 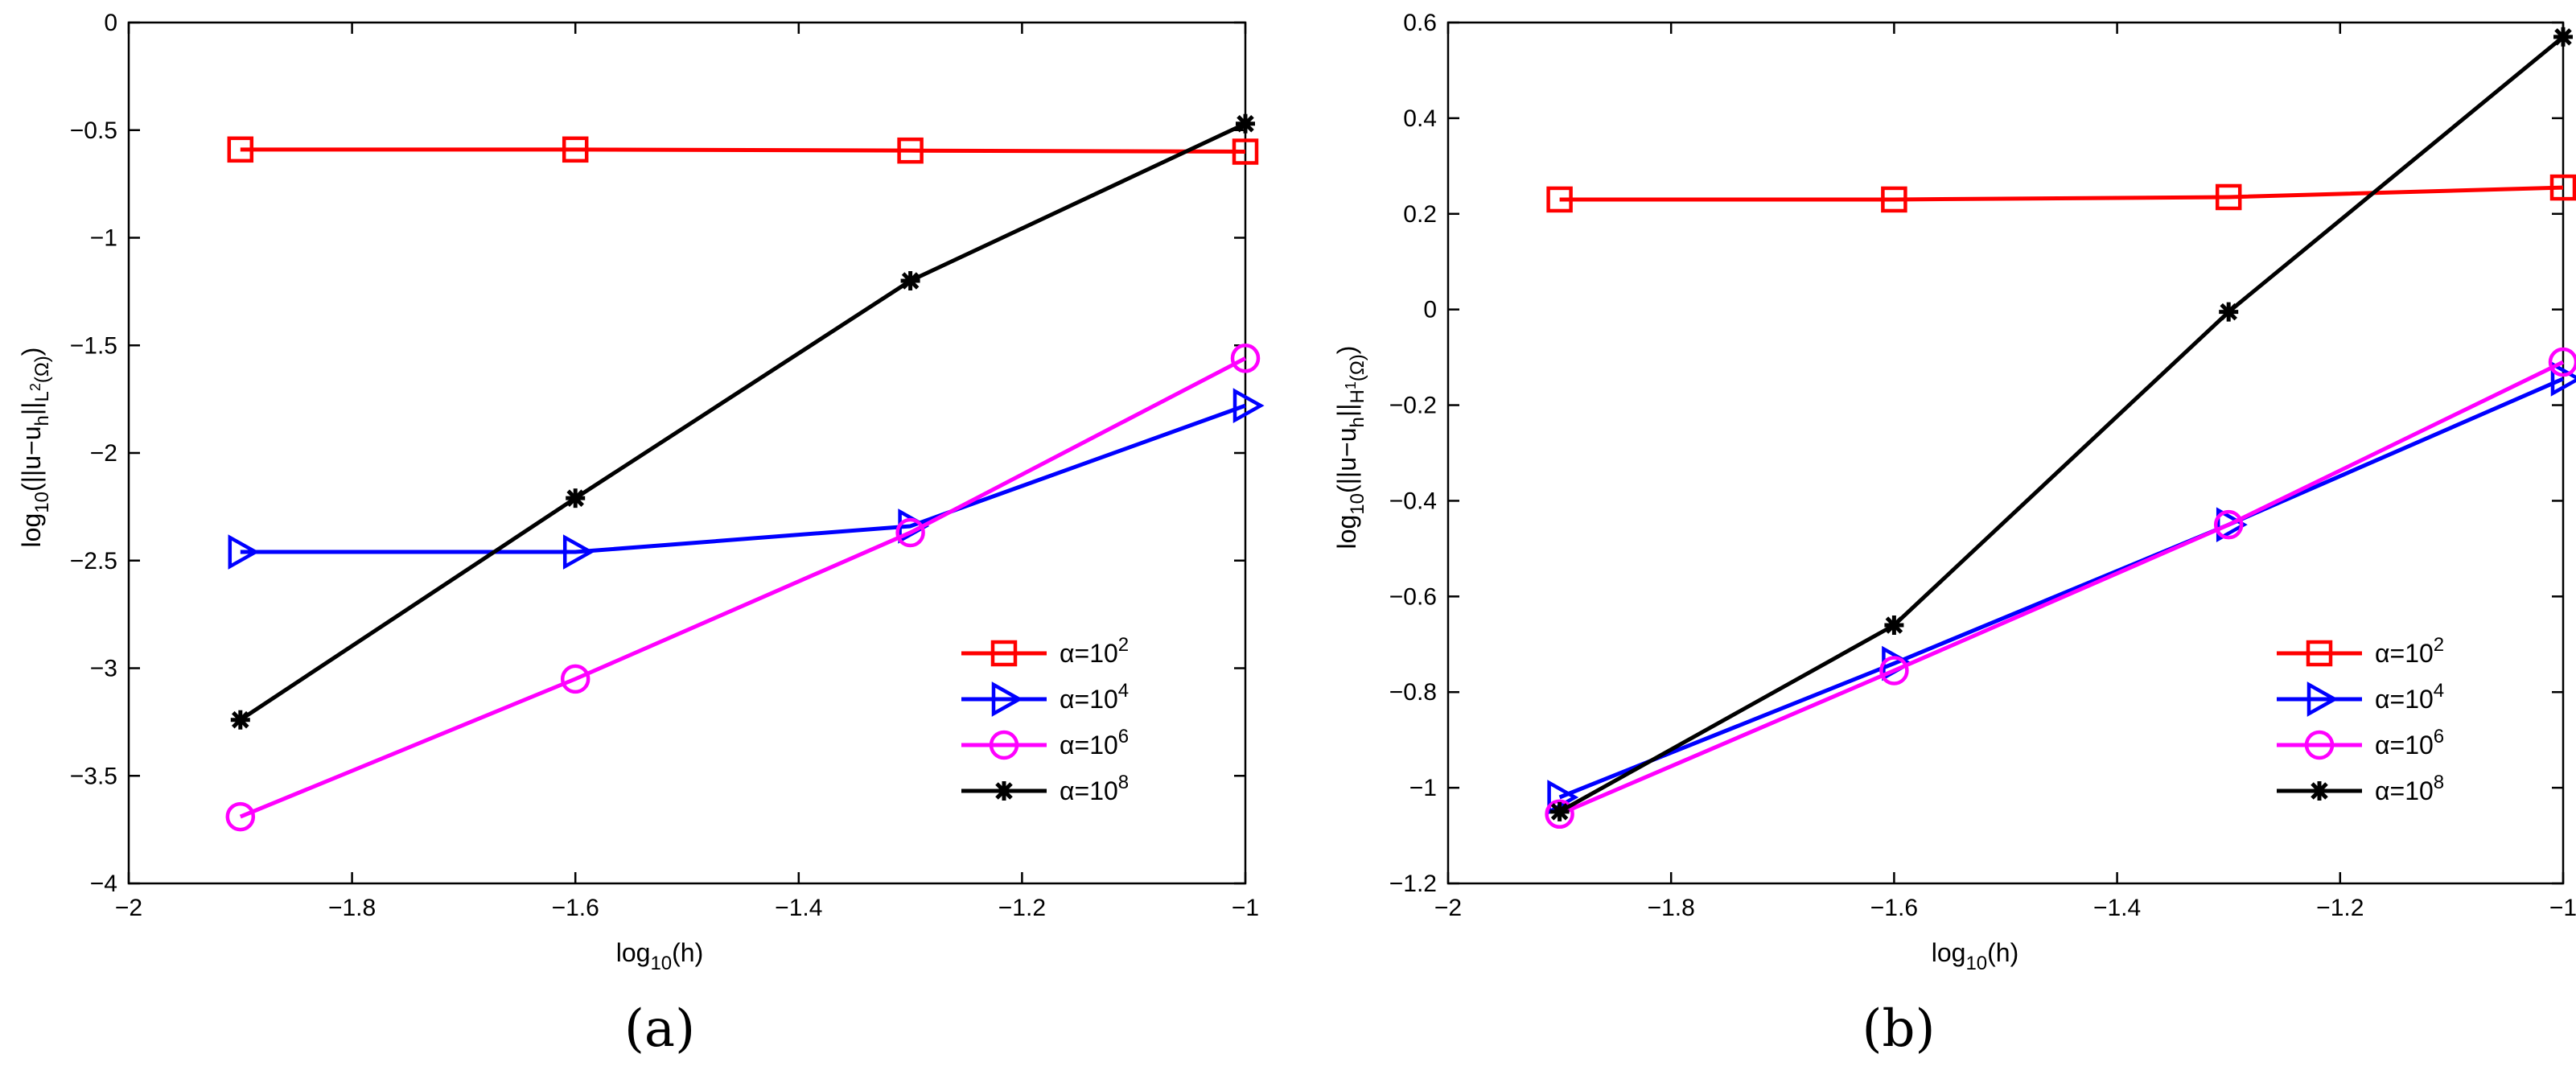 I want to click on y-tick-label: 0, so click(x=1430, y=310).